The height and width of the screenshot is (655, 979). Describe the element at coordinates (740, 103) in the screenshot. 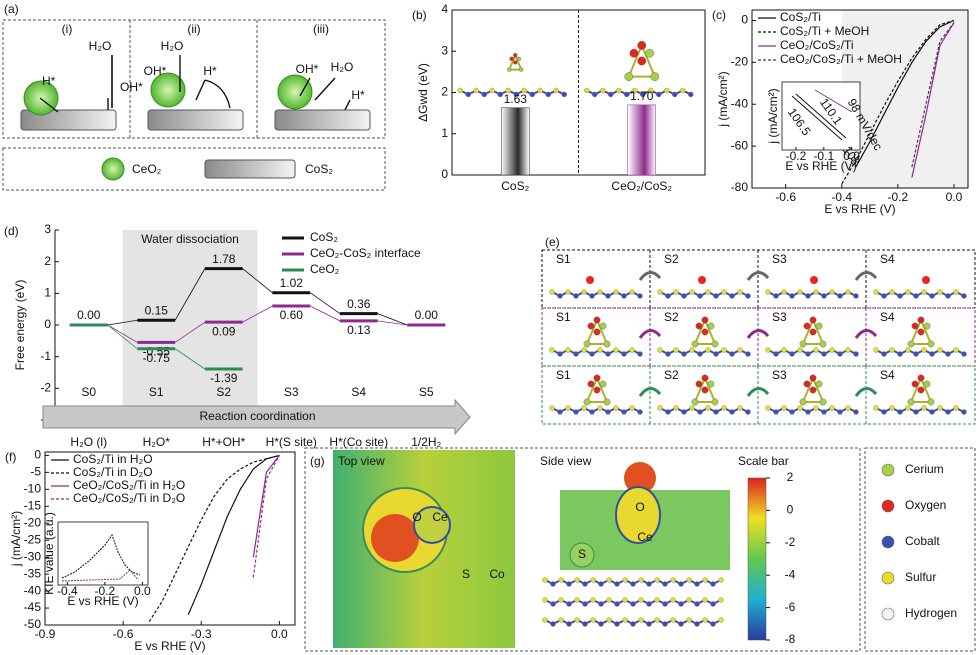

I see `y-tick-label: -40` at that location.